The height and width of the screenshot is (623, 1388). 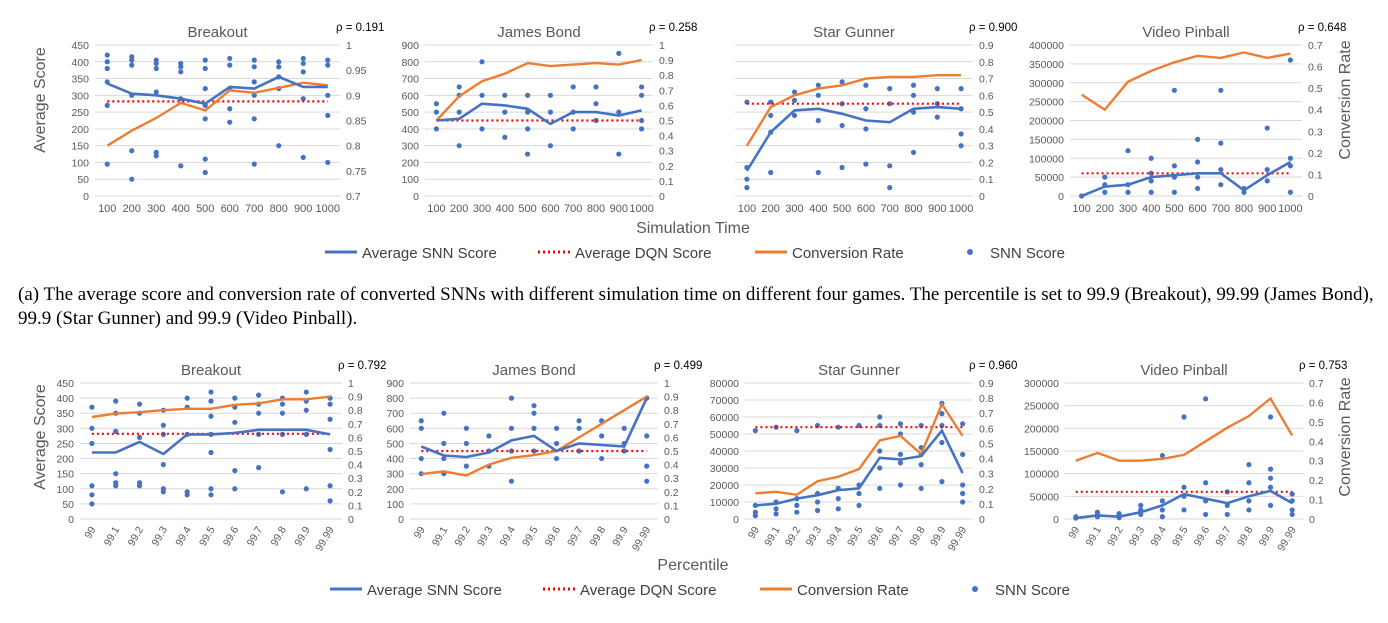 I want to click on y-tick-label: 300000, so click(x=1041, y=384).